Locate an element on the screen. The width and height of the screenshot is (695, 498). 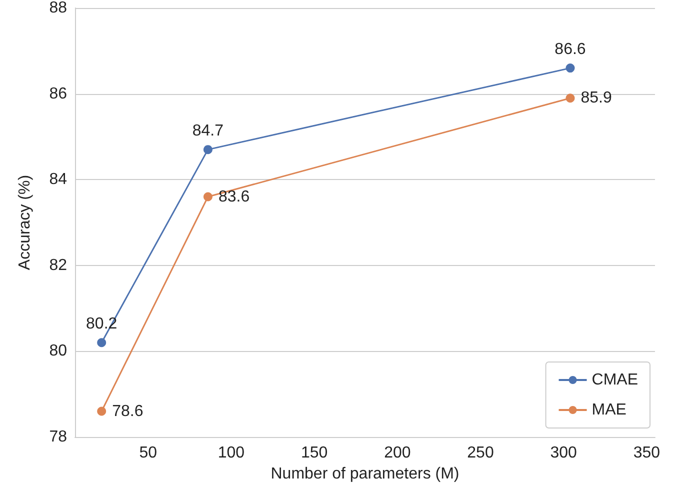
legend-label: MAE is located at coordinates (609, 410).